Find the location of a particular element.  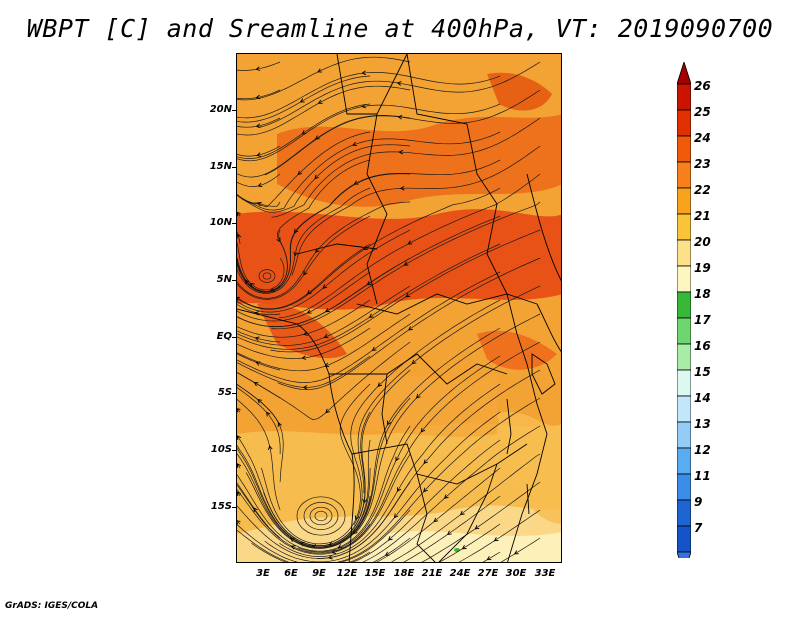

colorbar-label-12: 12 is located at coordinates (702, 450).